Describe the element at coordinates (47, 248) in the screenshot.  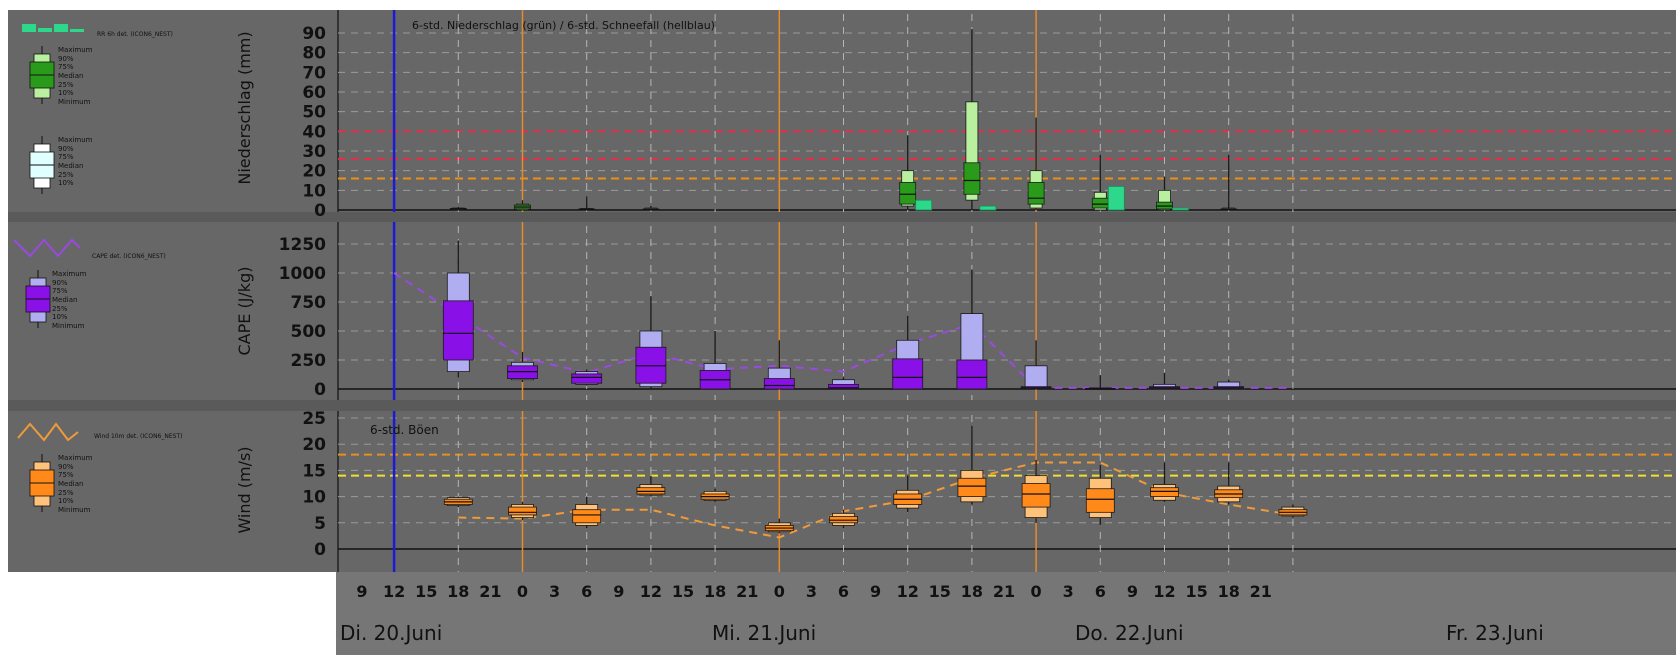
I see `cape-legend-line` at that location.